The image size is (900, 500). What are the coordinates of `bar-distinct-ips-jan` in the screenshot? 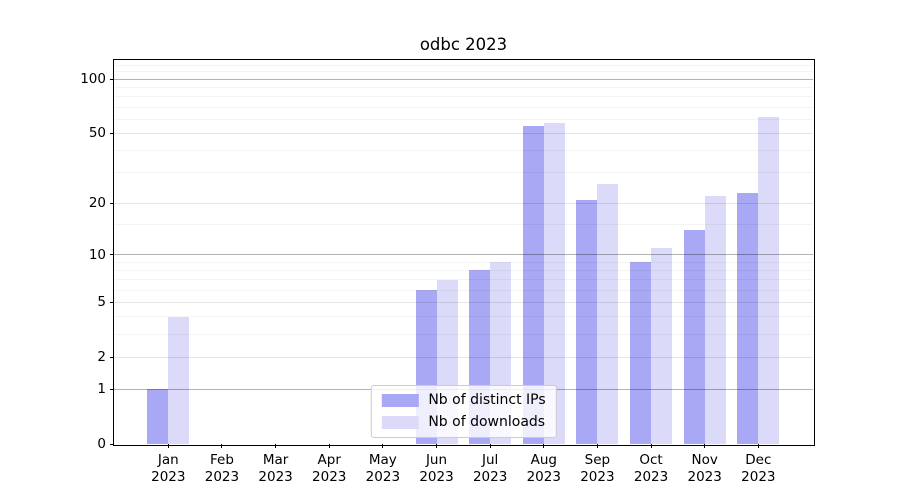 It's located at (158, 416).